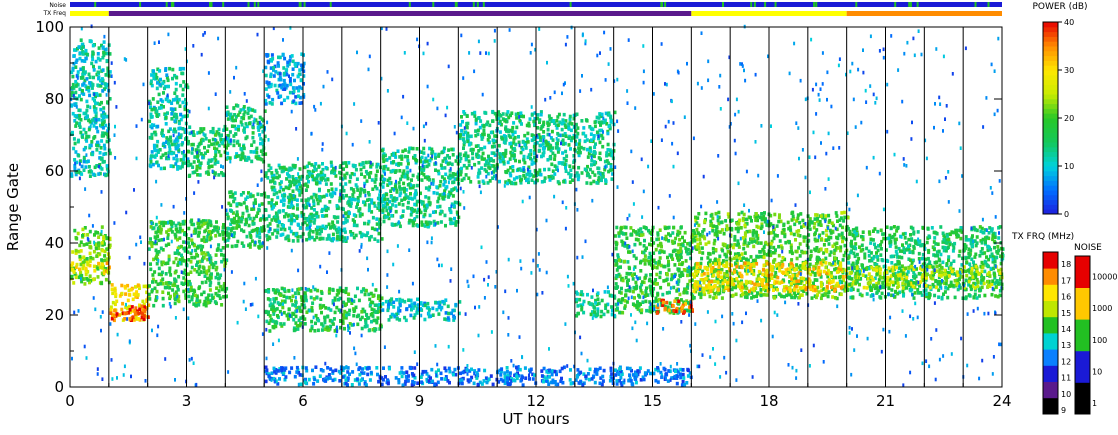  What do you see at coordinates (89, 13) in the screenshot?
I see `txfreq-segment` at bounding box center [89, 13].